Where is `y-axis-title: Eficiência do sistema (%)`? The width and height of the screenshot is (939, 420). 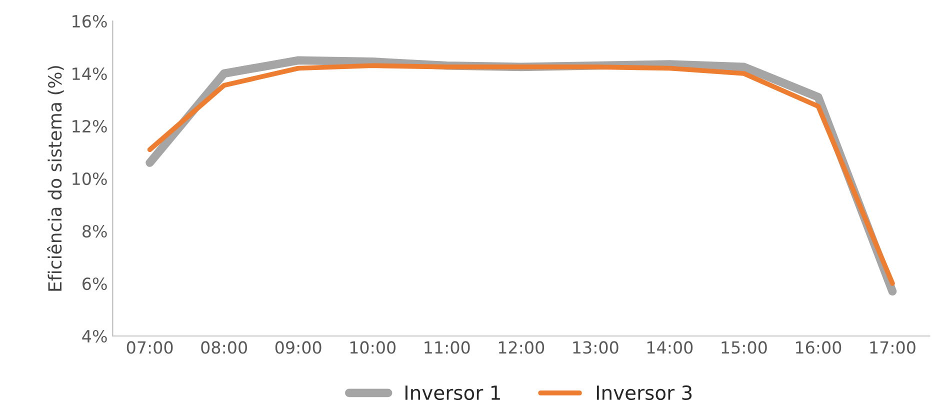 y-axis-title: Eficiência do sistema (%) is located at coordinates (55, 178).